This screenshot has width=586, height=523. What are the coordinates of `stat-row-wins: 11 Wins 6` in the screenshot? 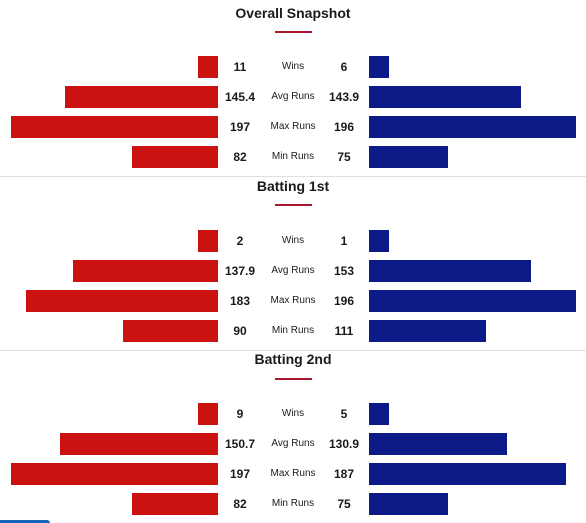 It's located at (293, 67).